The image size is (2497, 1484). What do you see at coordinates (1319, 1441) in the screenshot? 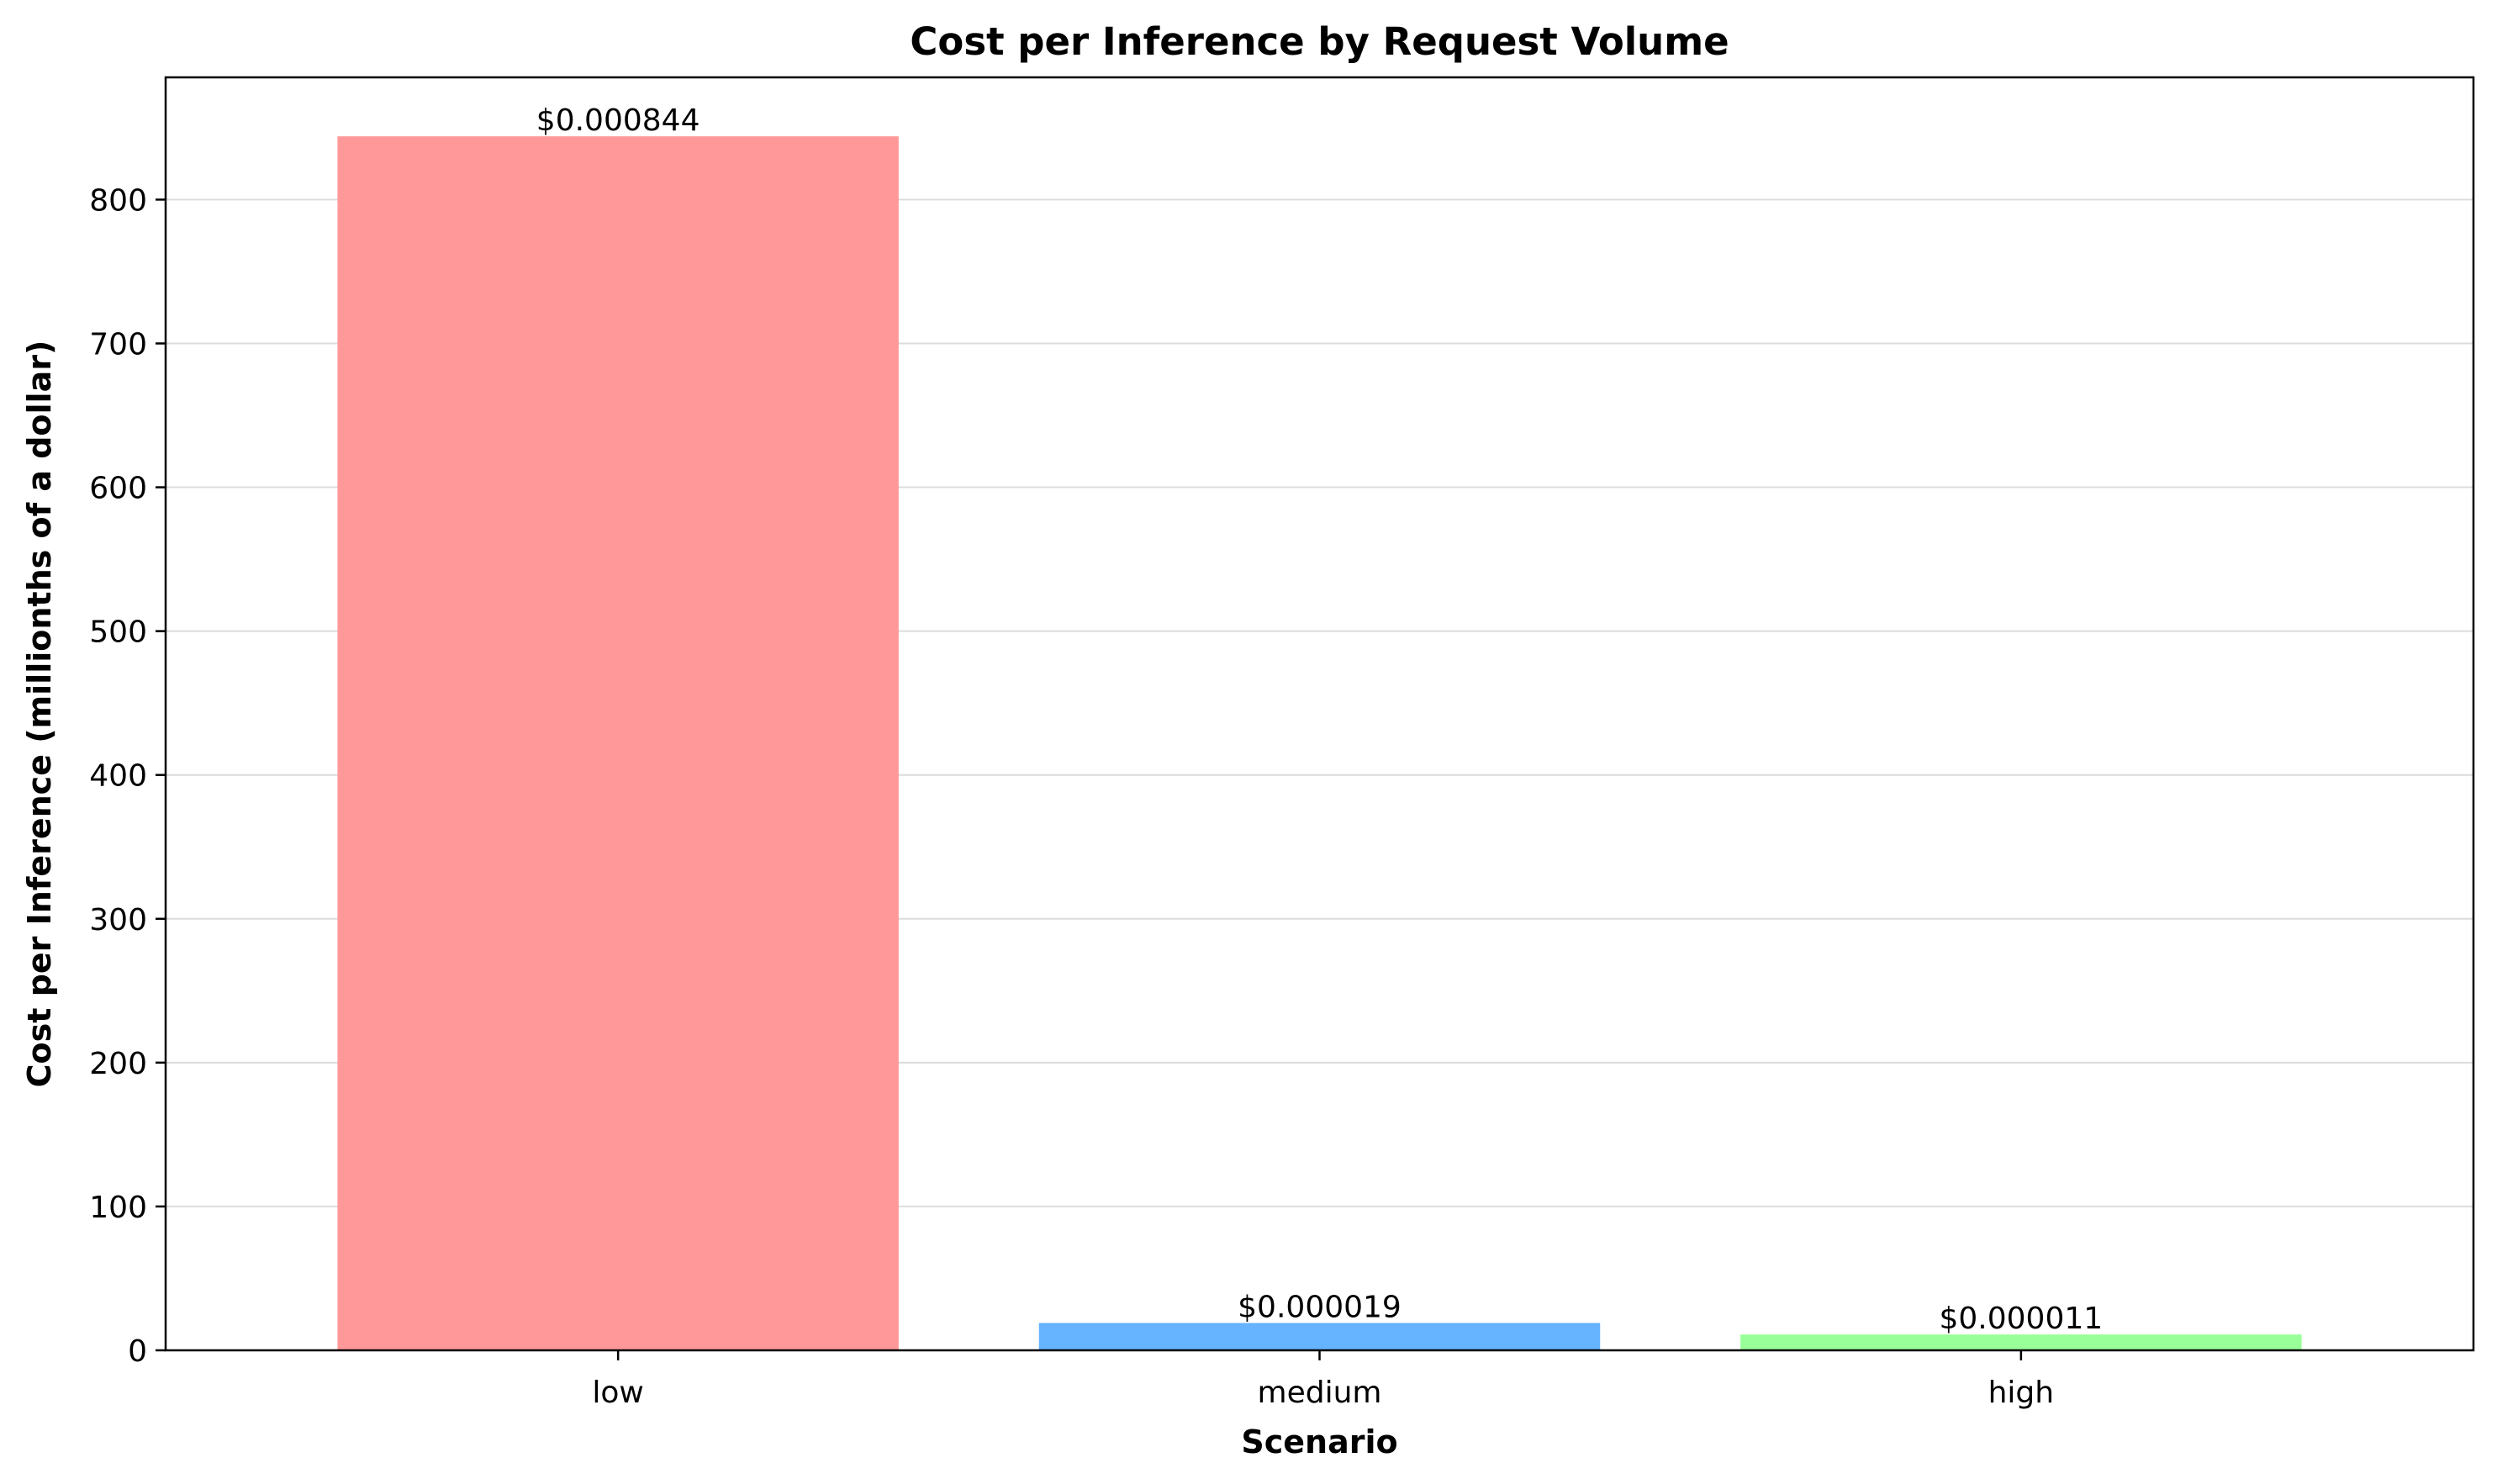
I see `x-axis-label: Scenario` at bounding box center [1319, 1441].